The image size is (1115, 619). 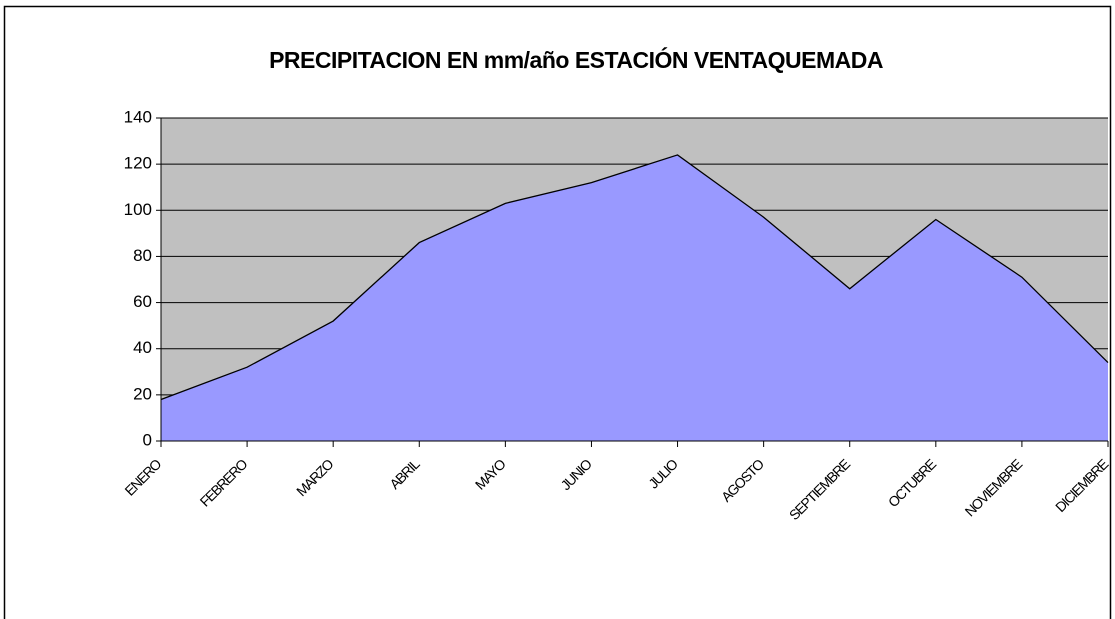 I want to click on y-tick-label: 20, so click(x=142, y=393).